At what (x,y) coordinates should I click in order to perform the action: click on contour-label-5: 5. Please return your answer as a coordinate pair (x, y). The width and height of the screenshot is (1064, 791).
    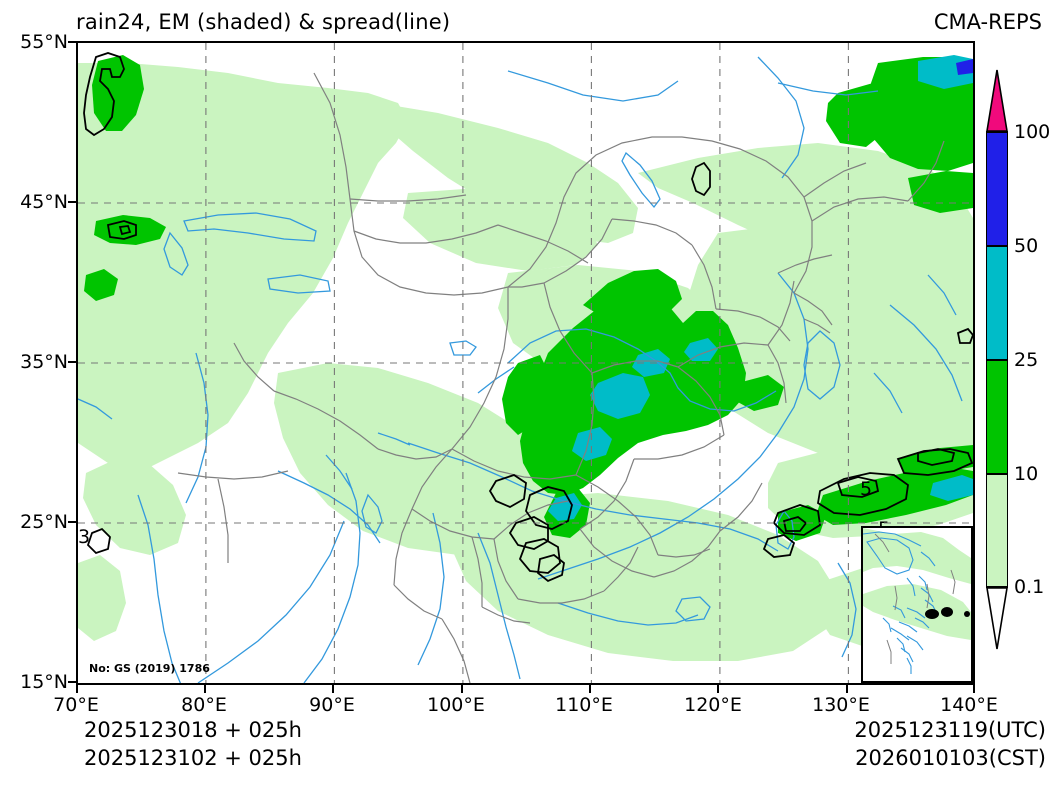
    Looking at the image, I should click on (866, 489).